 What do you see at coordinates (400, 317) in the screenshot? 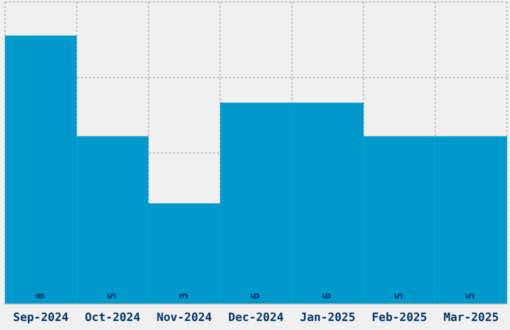
I see `x-tick-label: Feb-2025` at bounding box center [400, 317].